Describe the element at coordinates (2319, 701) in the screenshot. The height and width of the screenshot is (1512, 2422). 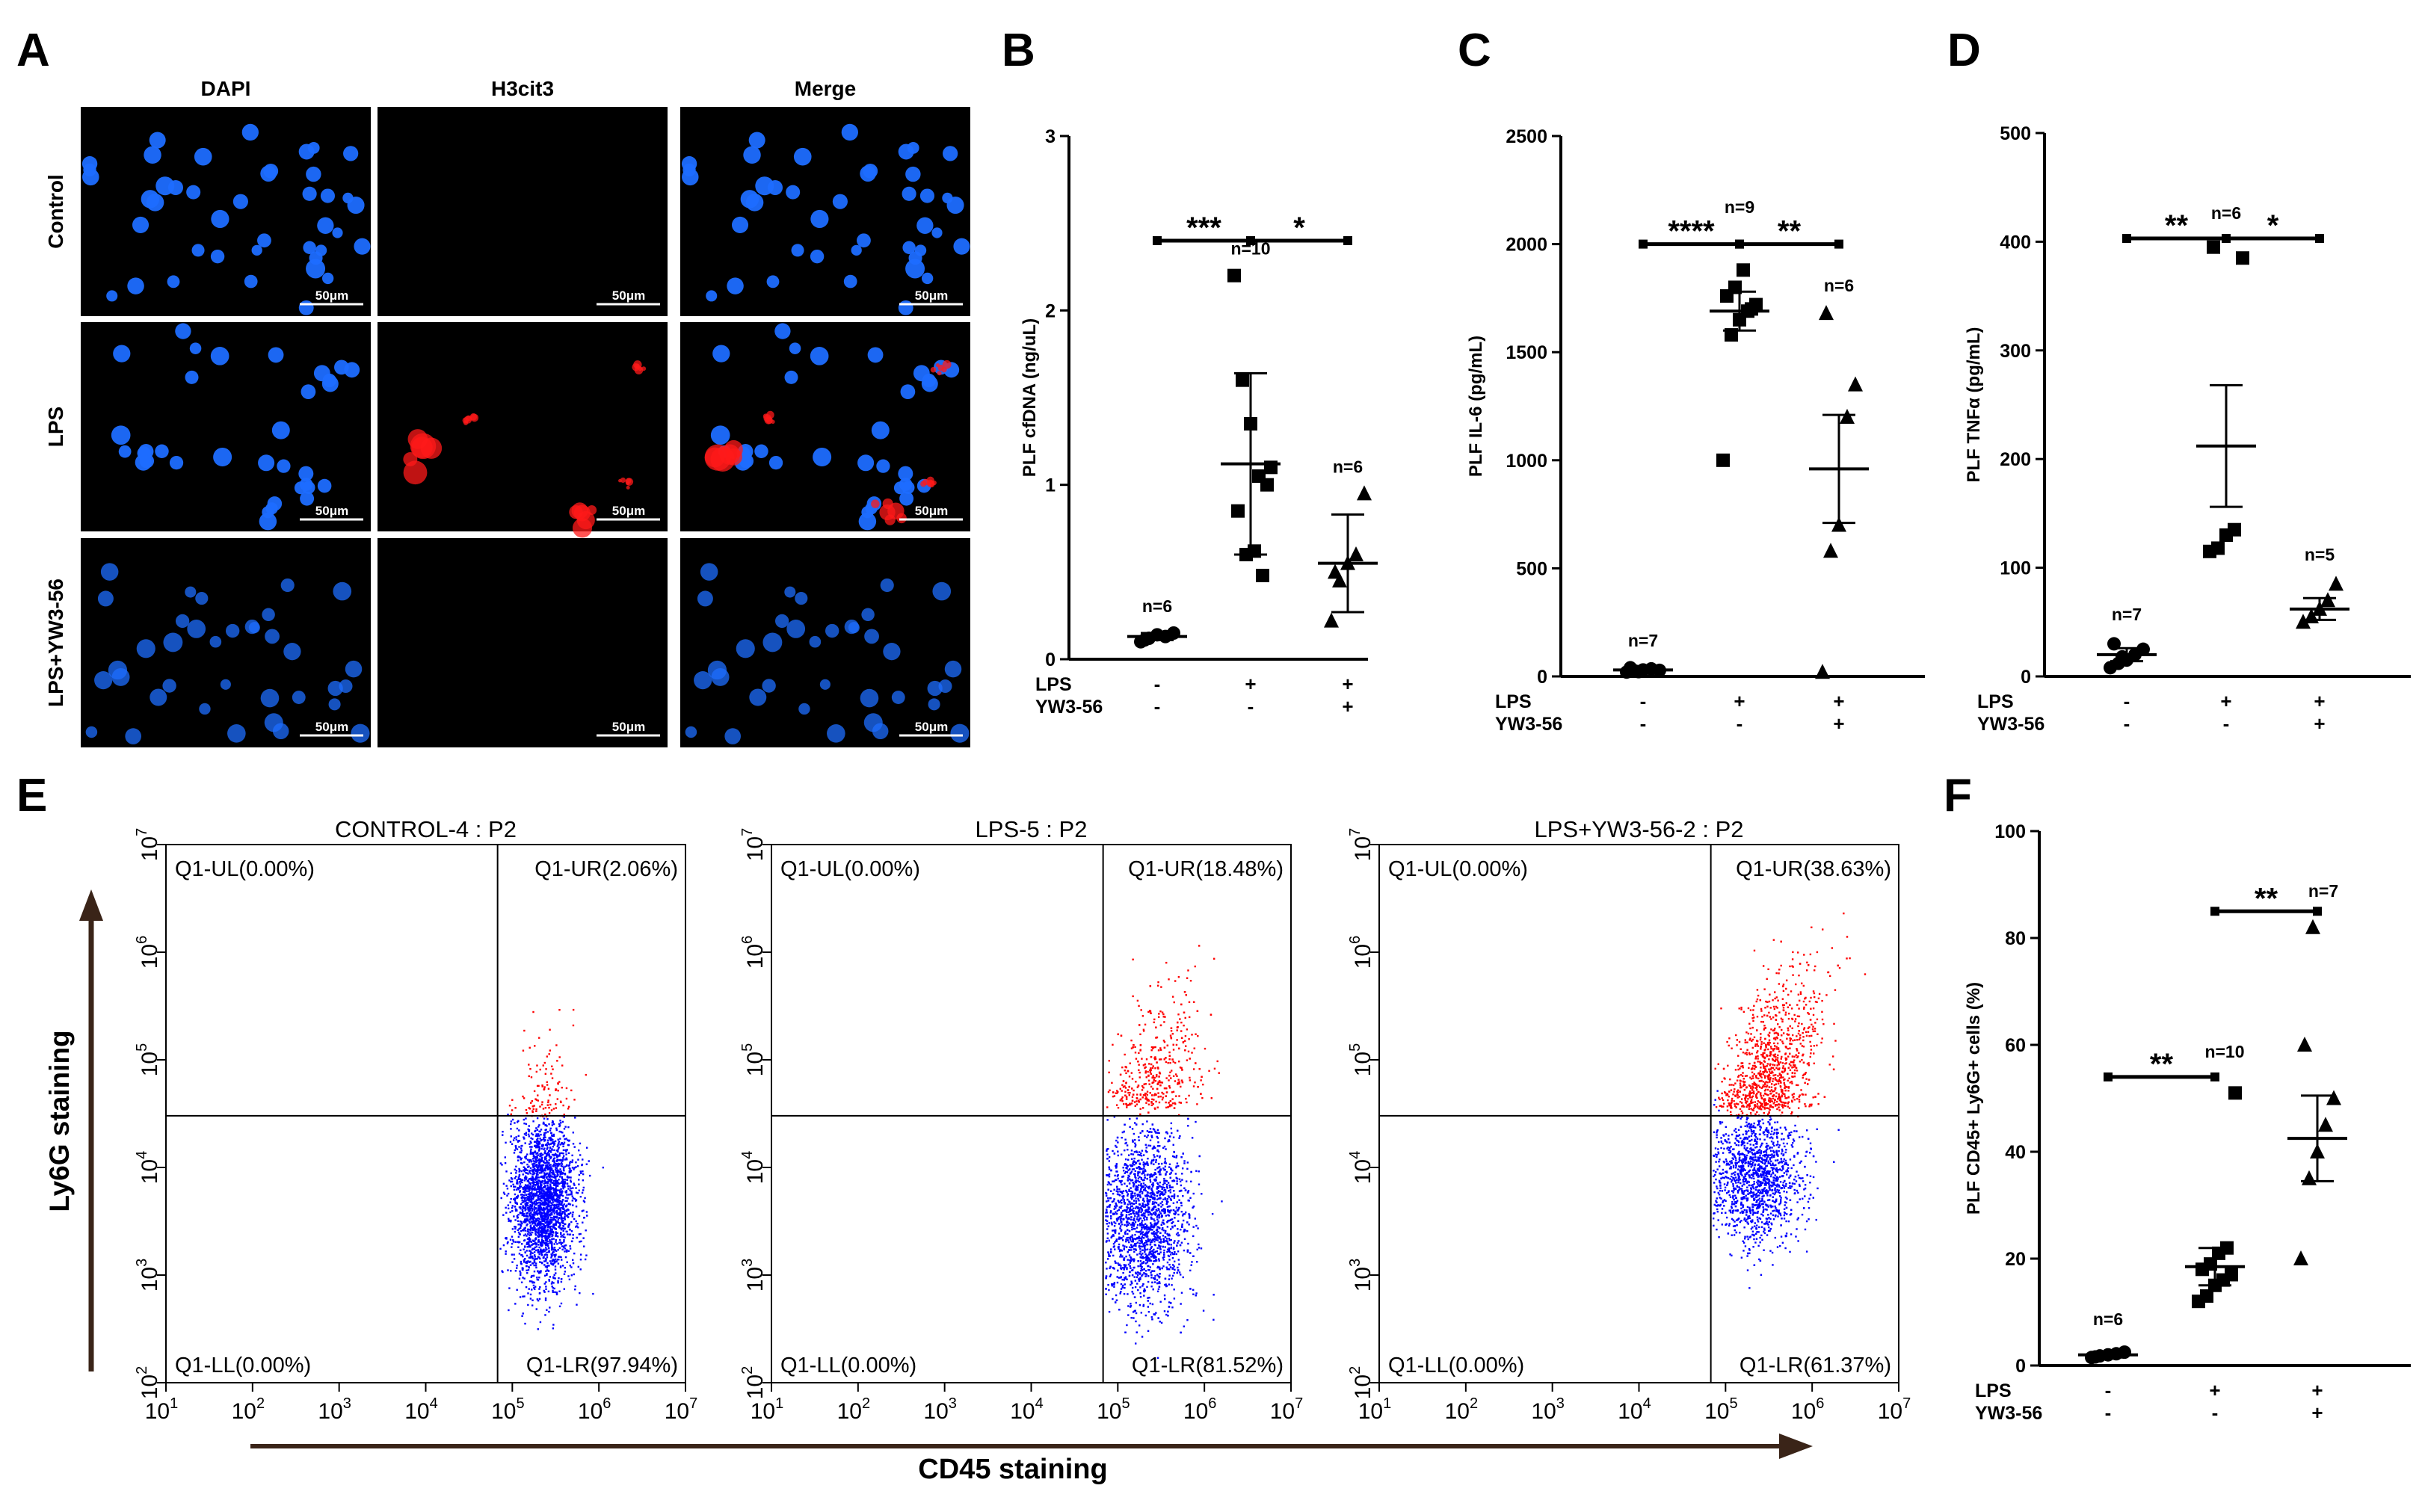
I see `lps-sign: +` at that location.